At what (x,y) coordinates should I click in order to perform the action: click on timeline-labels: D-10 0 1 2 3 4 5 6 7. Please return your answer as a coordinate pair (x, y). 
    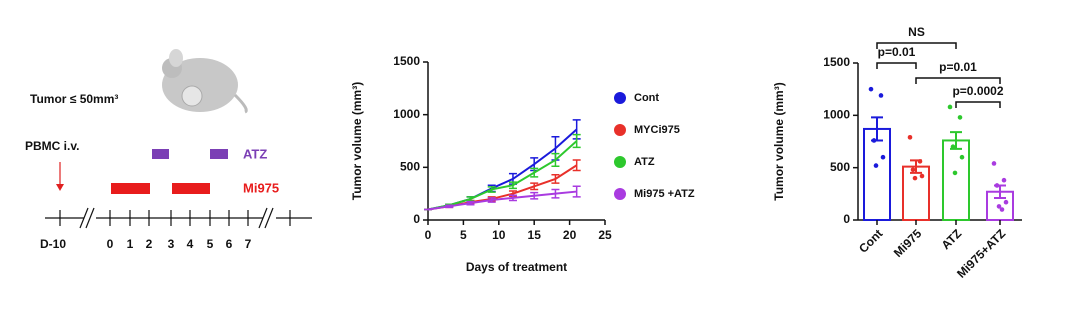
    Looking at the image, I should click on (146, 244).